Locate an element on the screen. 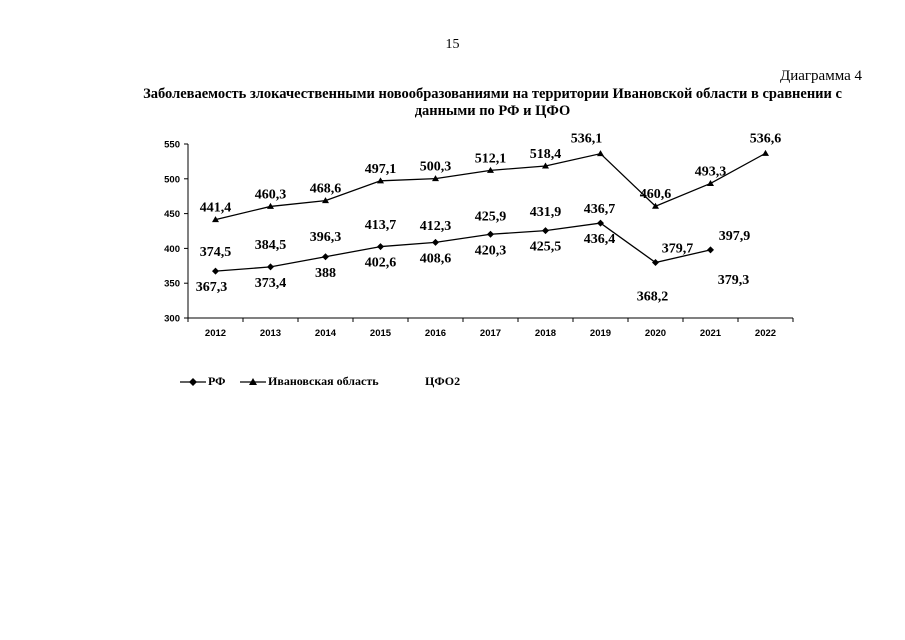 This screenshot has height=640, width=905. data-label-rf: 388 is located at coordinates (325, 273).